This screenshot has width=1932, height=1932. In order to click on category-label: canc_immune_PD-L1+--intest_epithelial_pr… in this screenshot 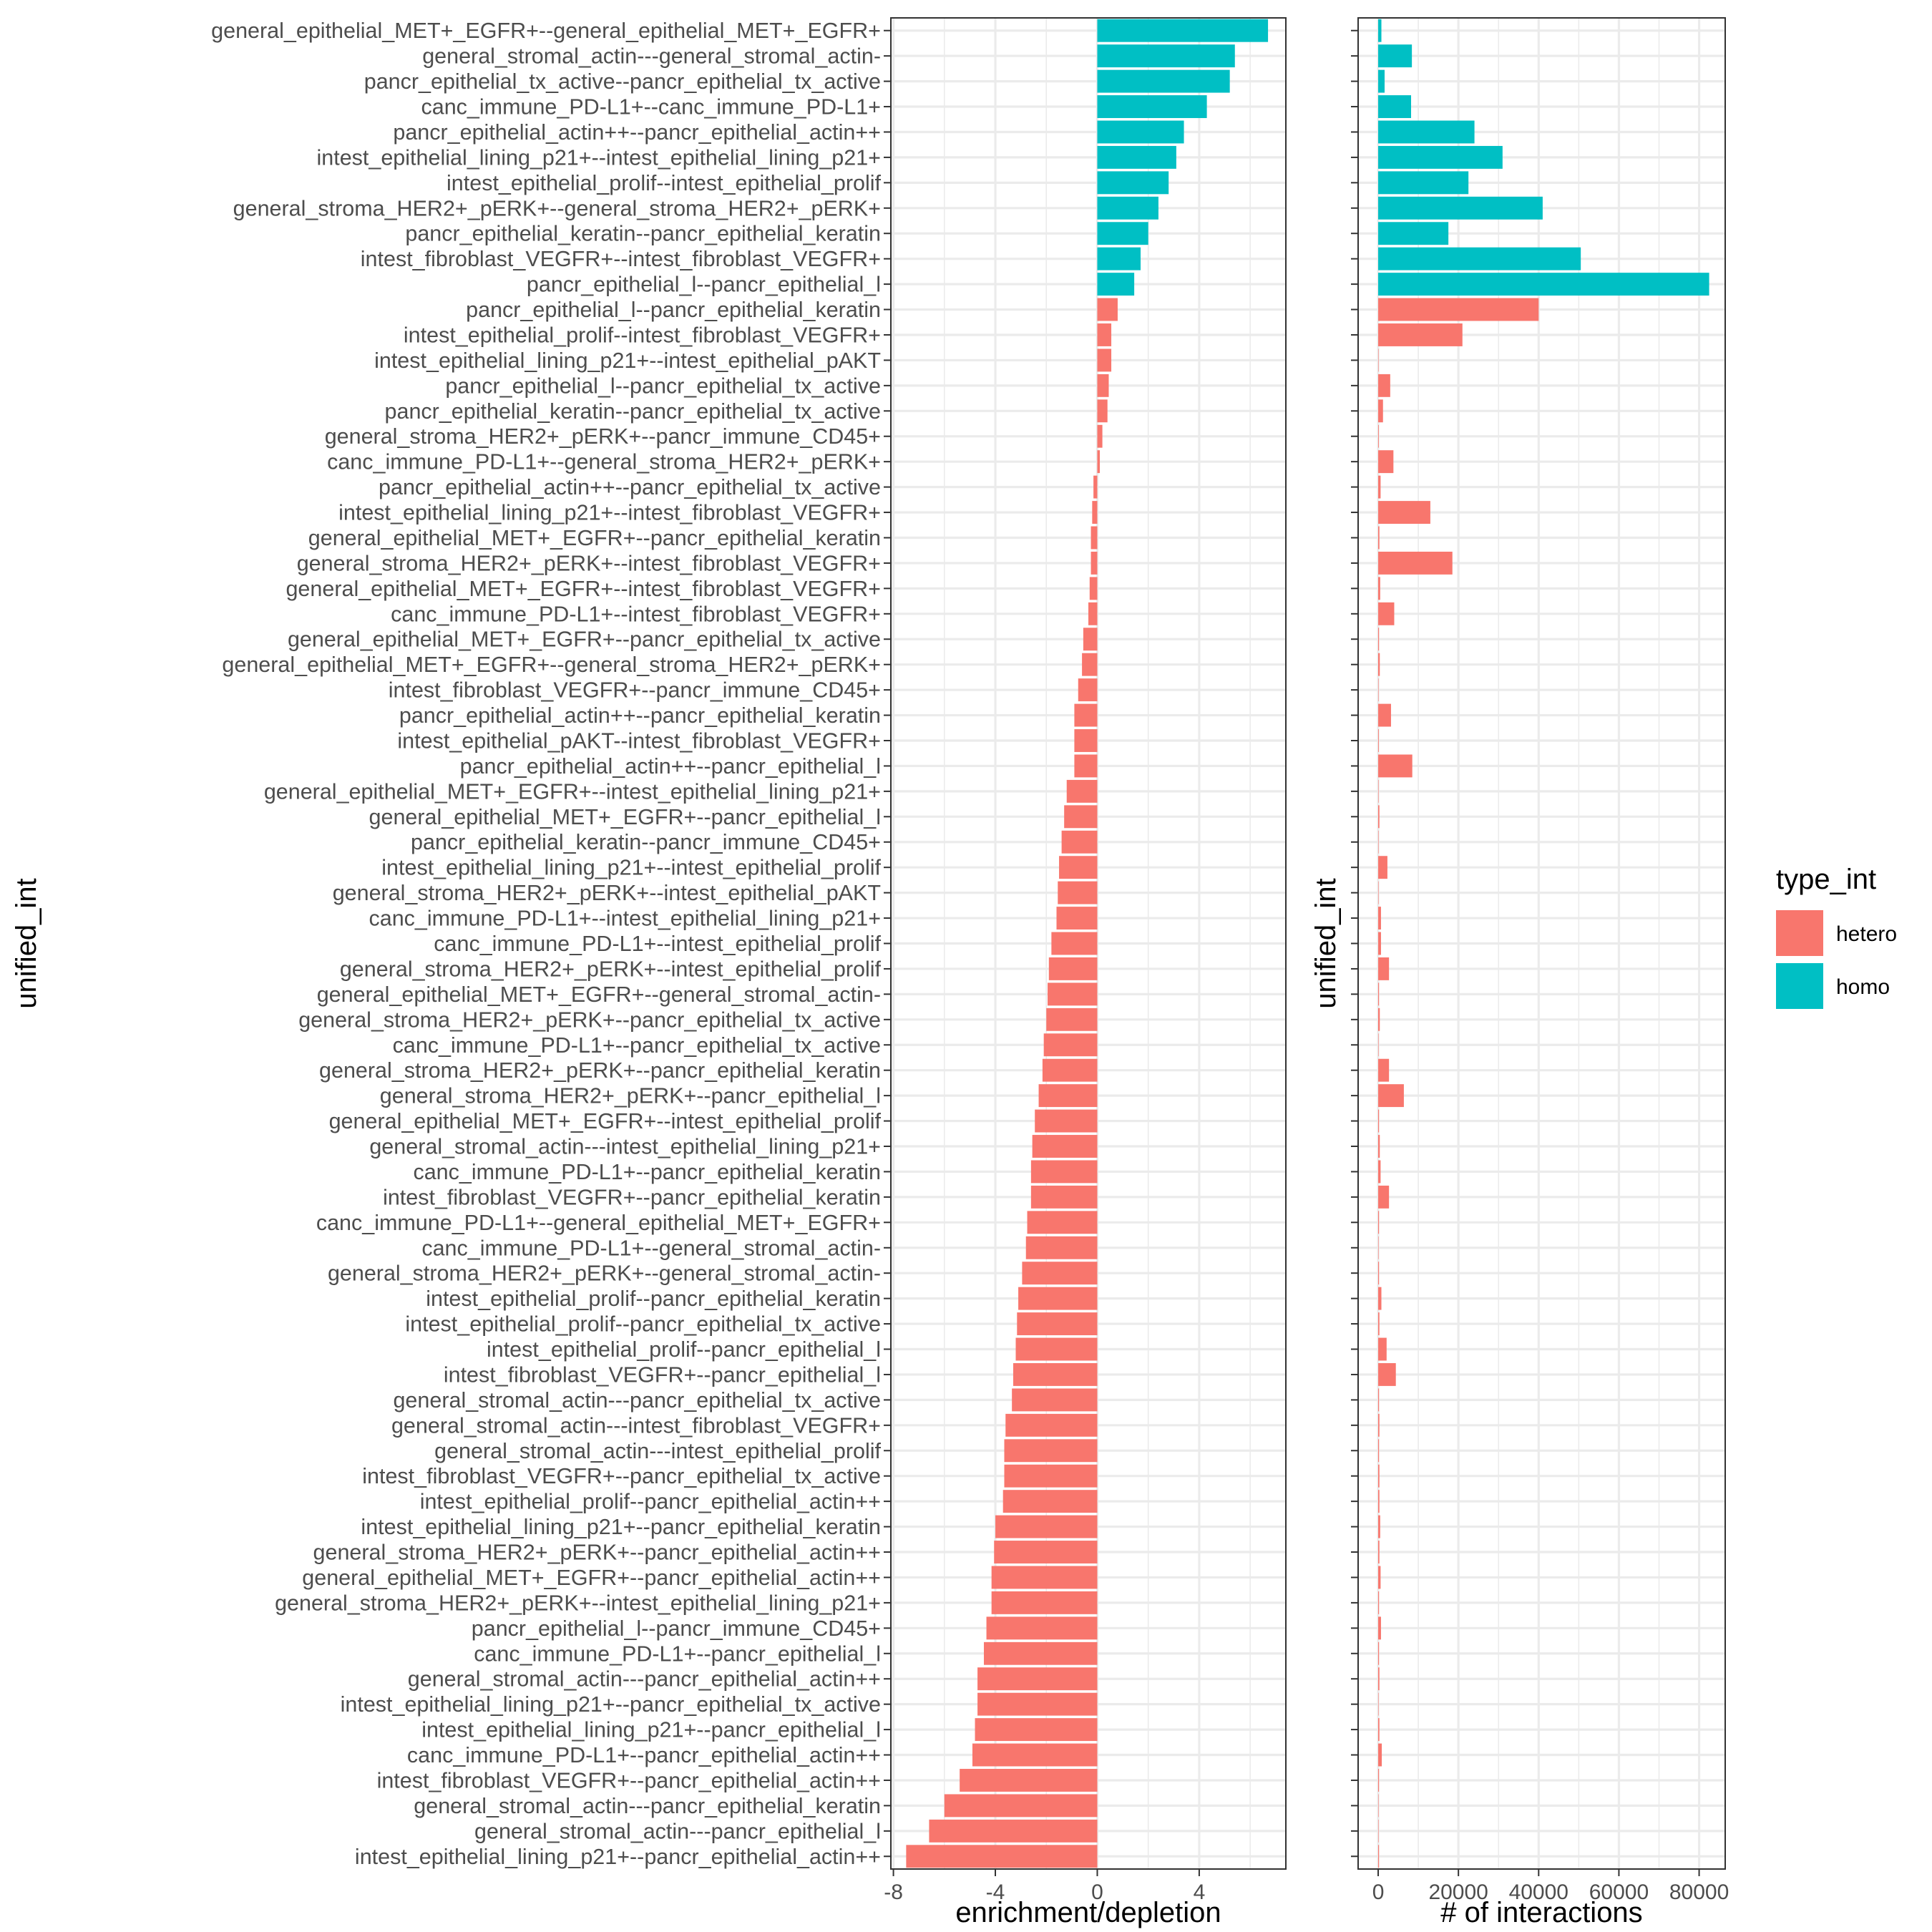, I will do `click(657, 944)`.